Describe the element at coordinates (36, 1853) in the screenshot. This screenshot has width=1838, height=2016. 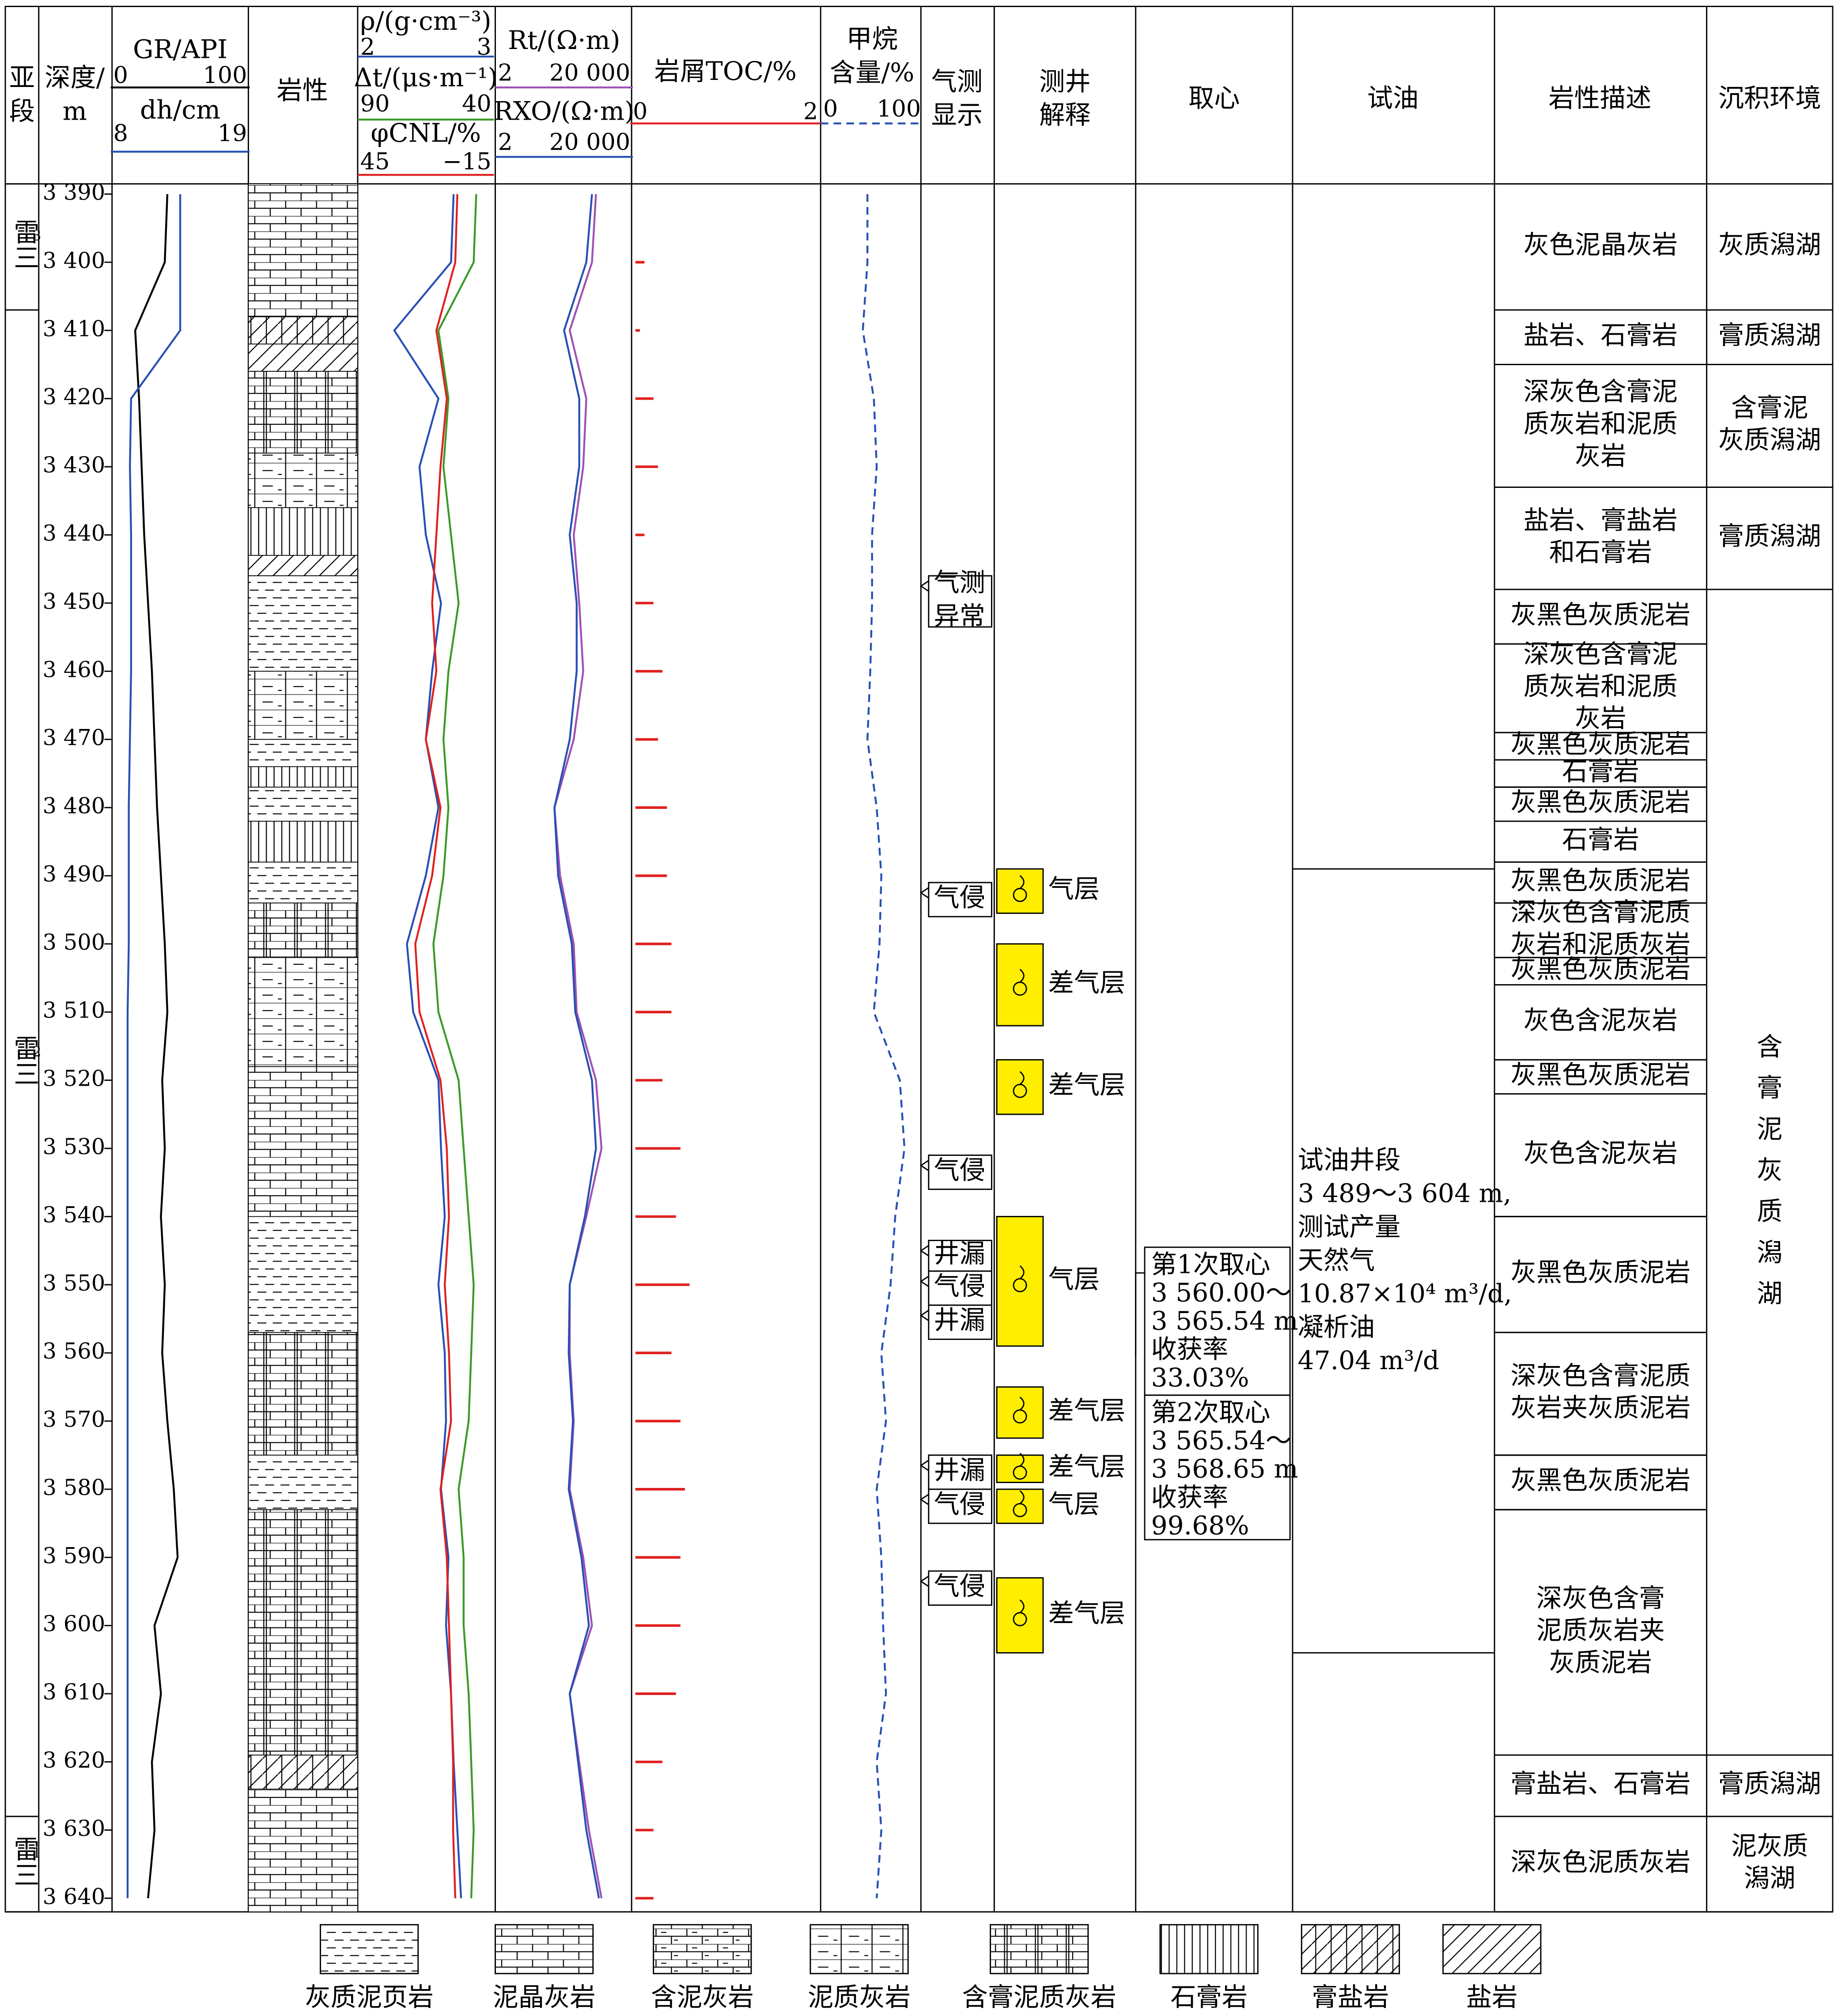
I see `substage-sup: 1` at that location.